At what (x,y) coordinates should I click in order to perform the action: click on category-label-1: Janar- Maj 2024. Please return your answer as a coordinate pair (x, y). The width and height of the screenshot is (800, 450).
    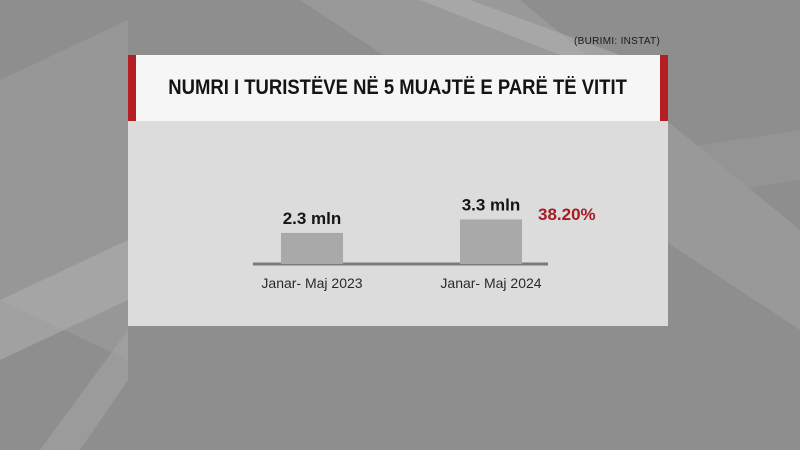
    Looking at the image, I should click on (490, 283).